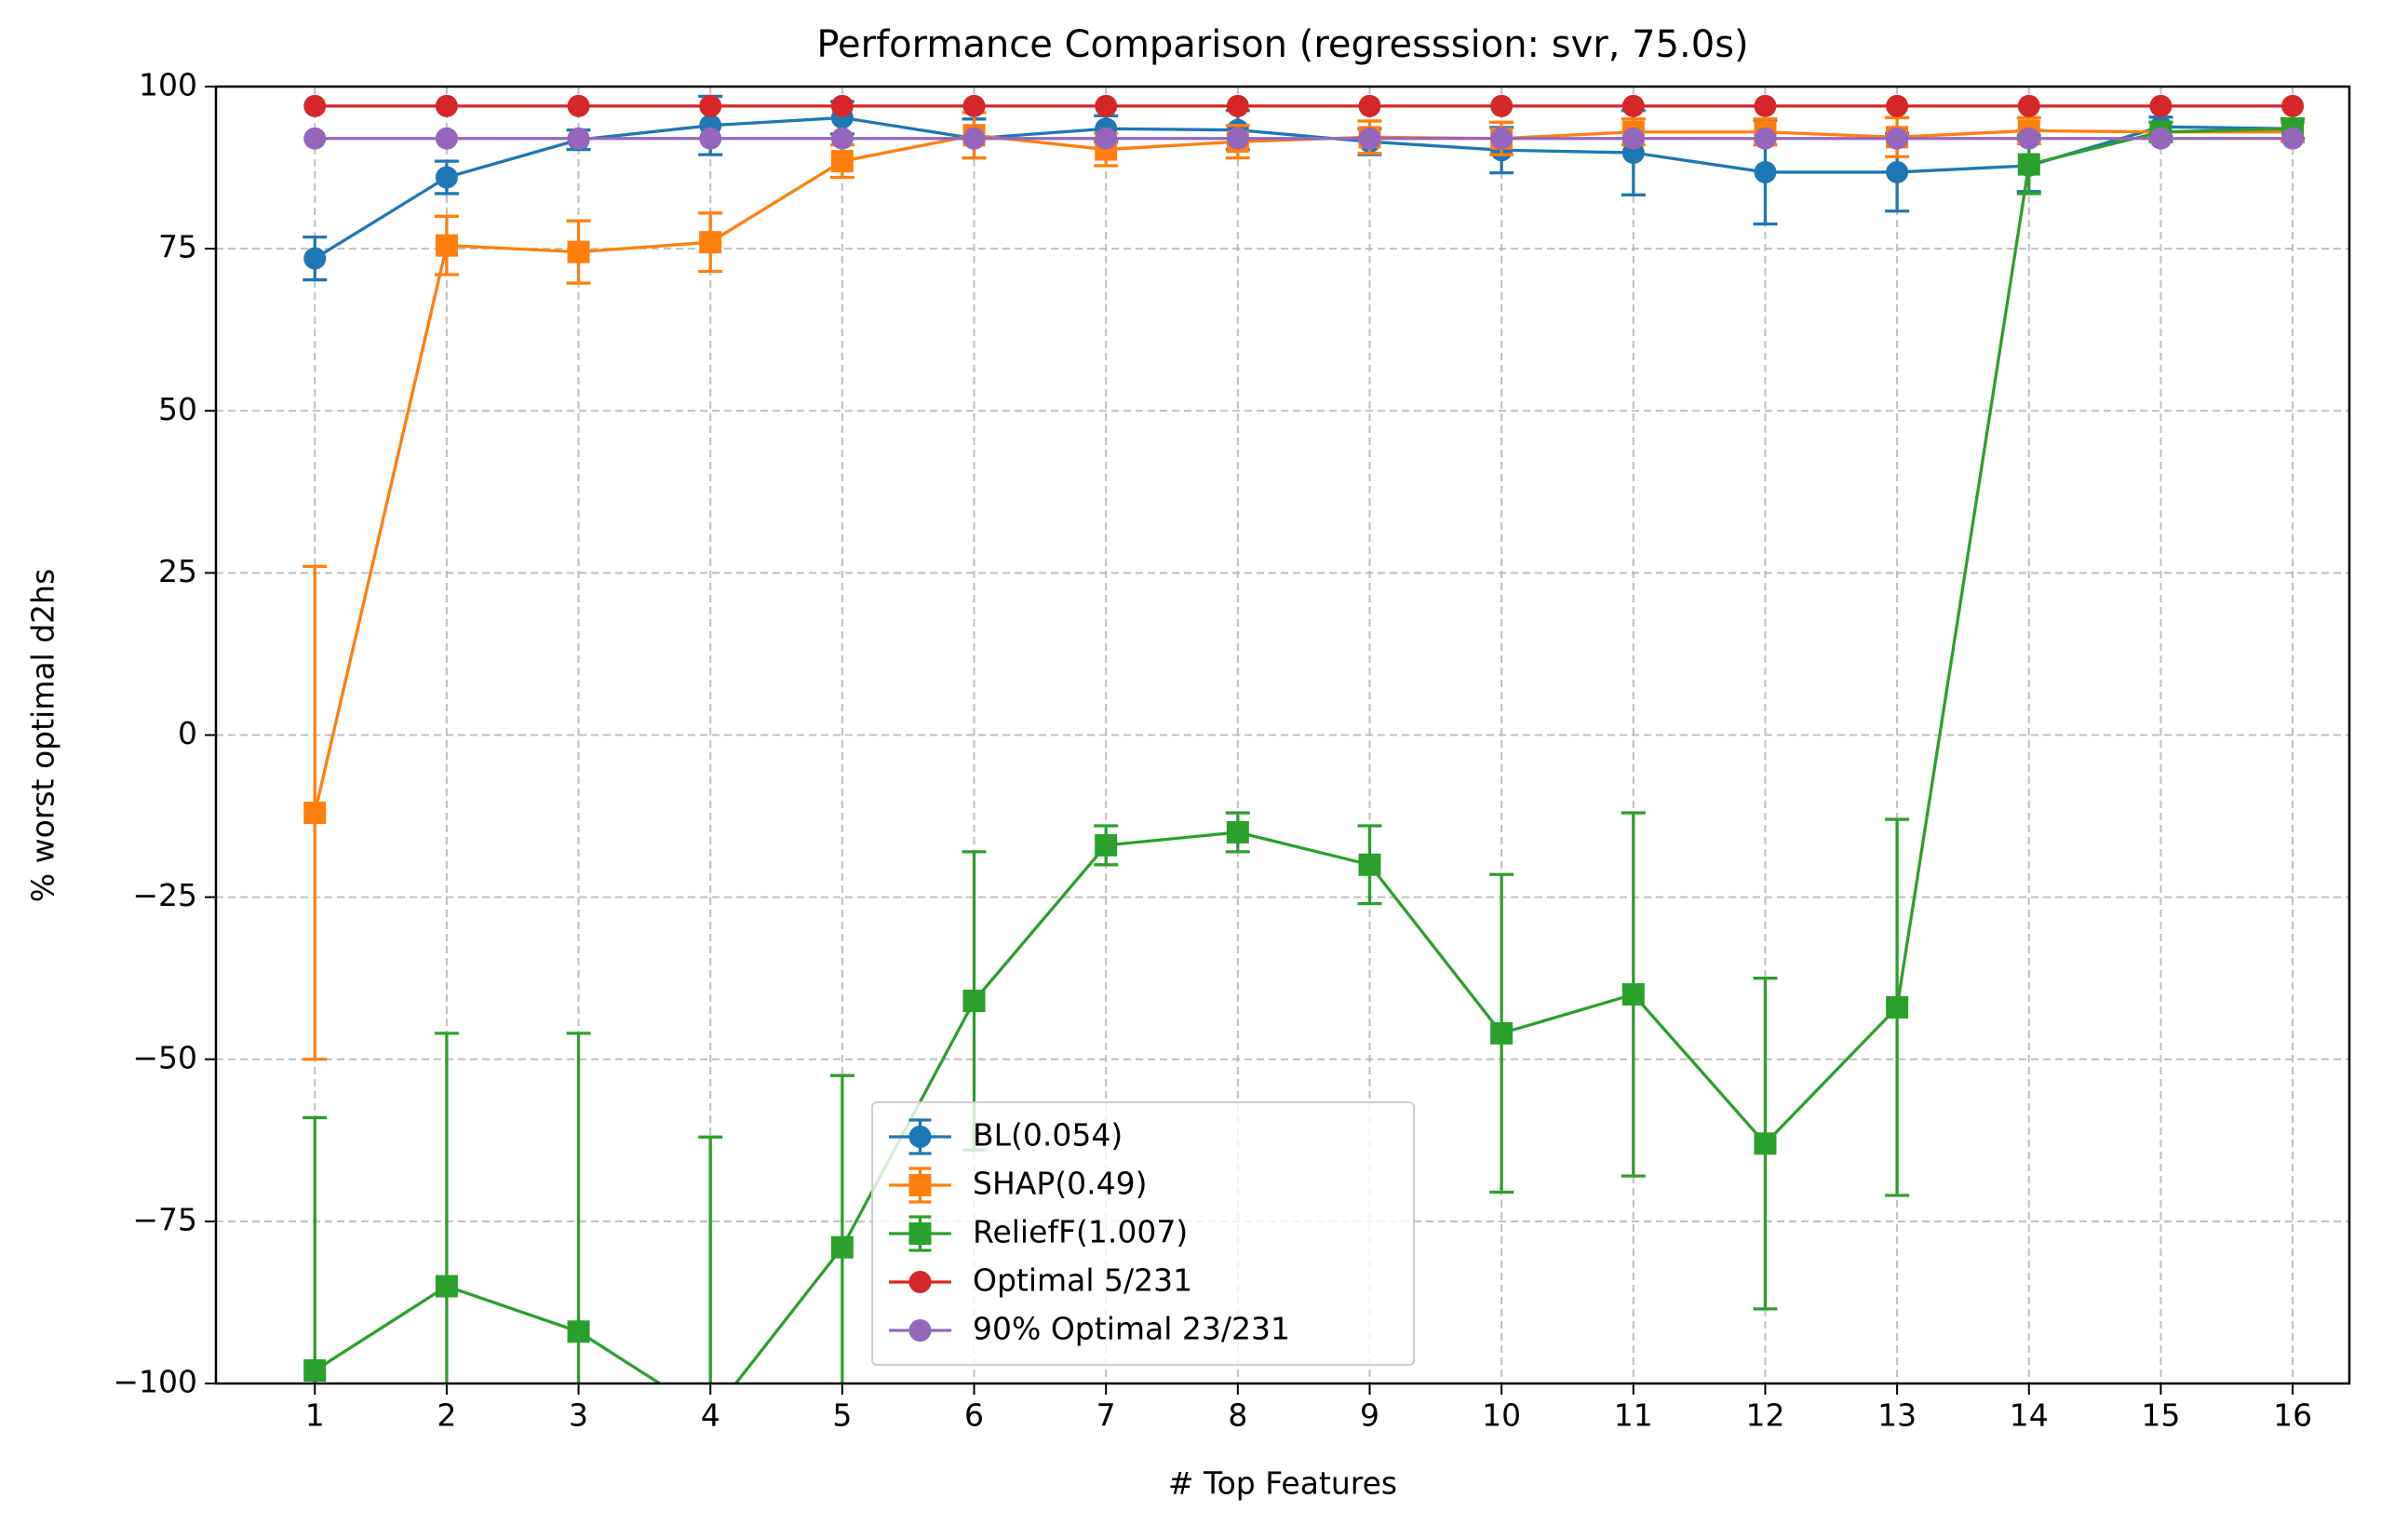  Describe the element at coordinates (177, 409) in the screenshot. I see `y-tick-label: 50` at that location.